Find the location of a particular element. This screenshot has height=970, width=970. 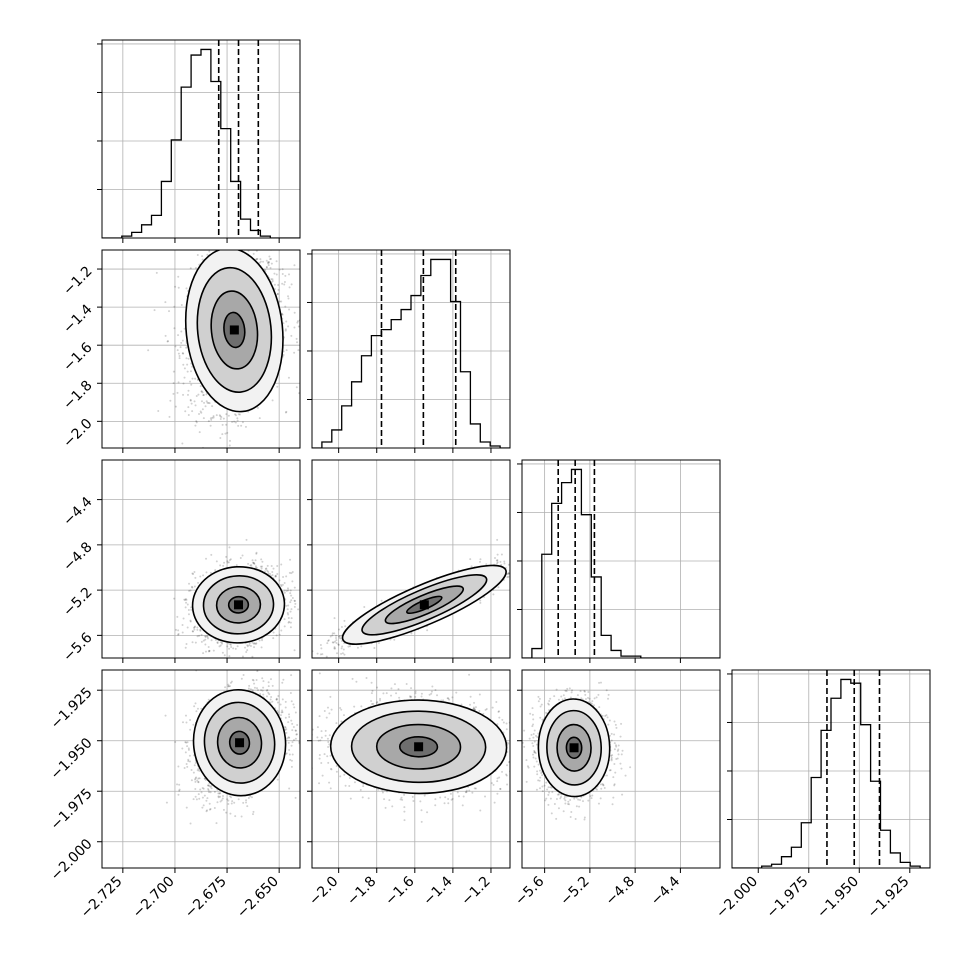

pair-panel-0-2-scatter is located at coordinates (236, 598).